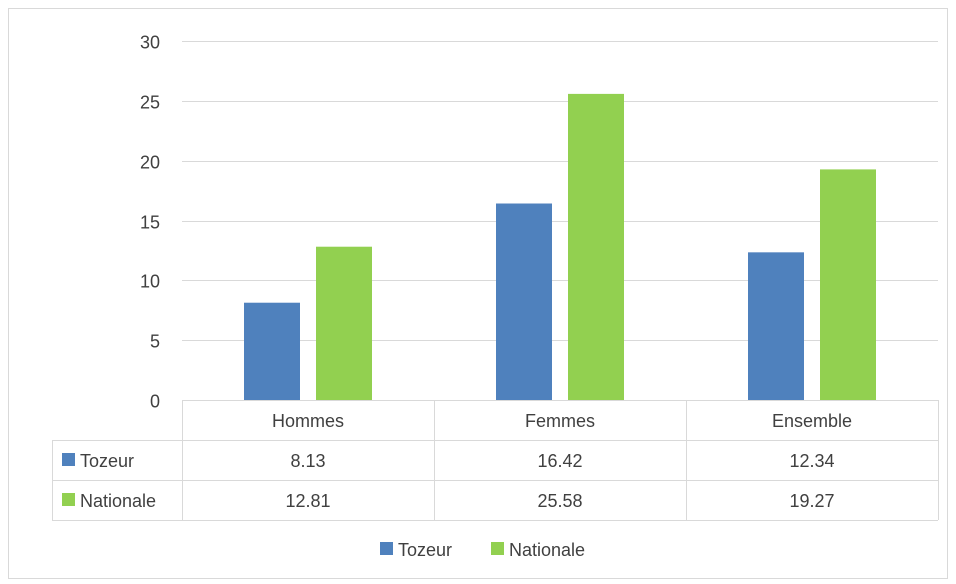  Describe the element at coordinates (150, 282) in the screenshot. I see `y-tick-label: 10` at that location.